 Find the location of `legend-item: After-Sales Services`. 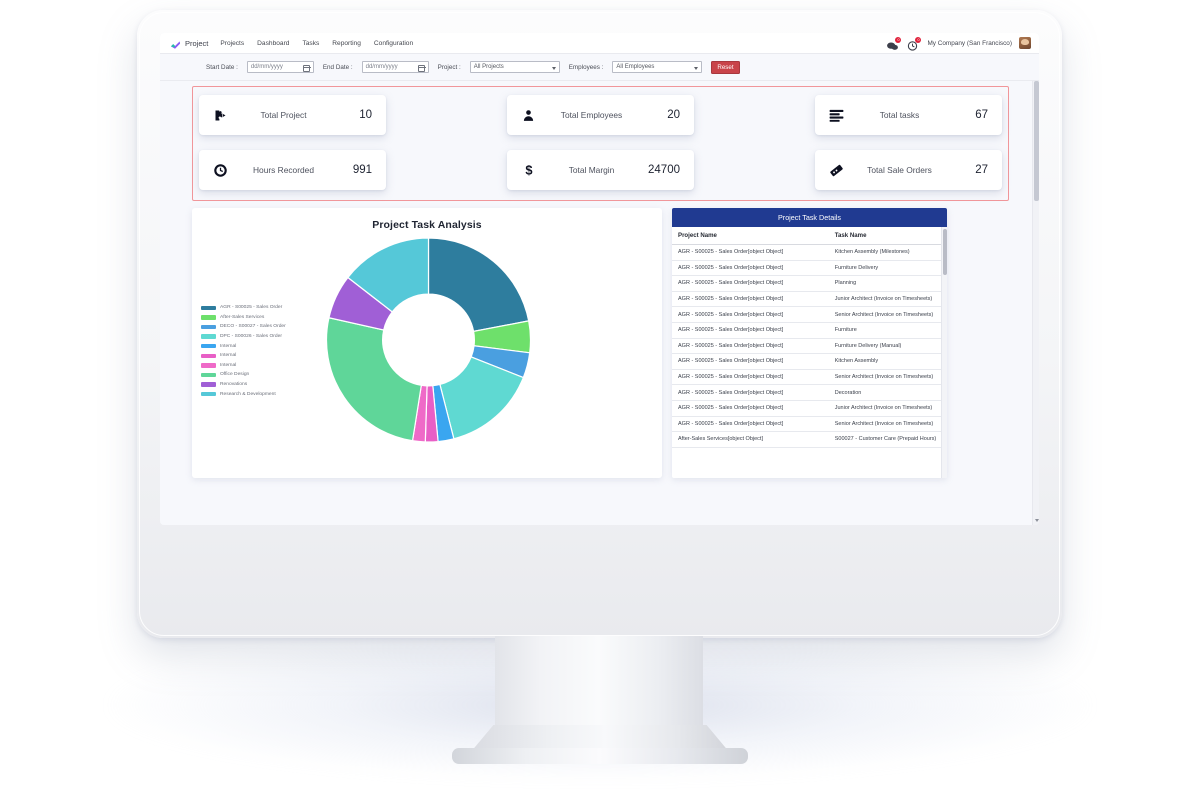

legend-item: After-Sales Services is located at coordinates (243, 318).